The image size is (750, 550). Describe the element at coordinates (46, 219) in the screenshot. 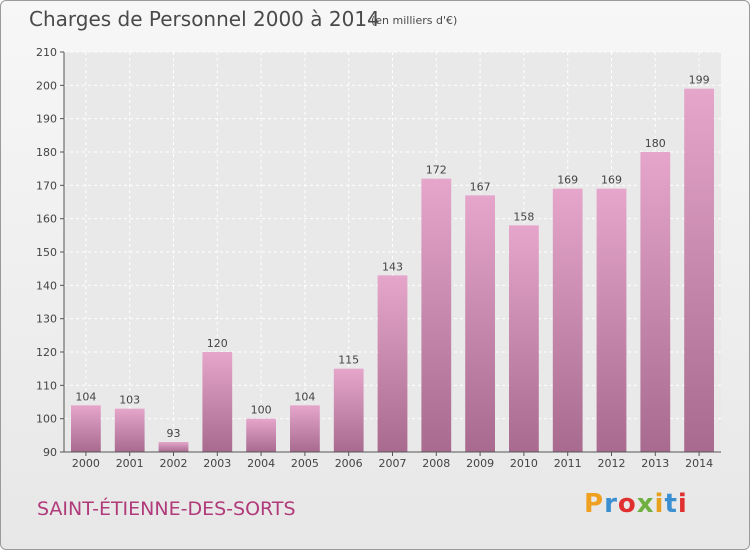

I see `y-tick-label: 160` at that location.